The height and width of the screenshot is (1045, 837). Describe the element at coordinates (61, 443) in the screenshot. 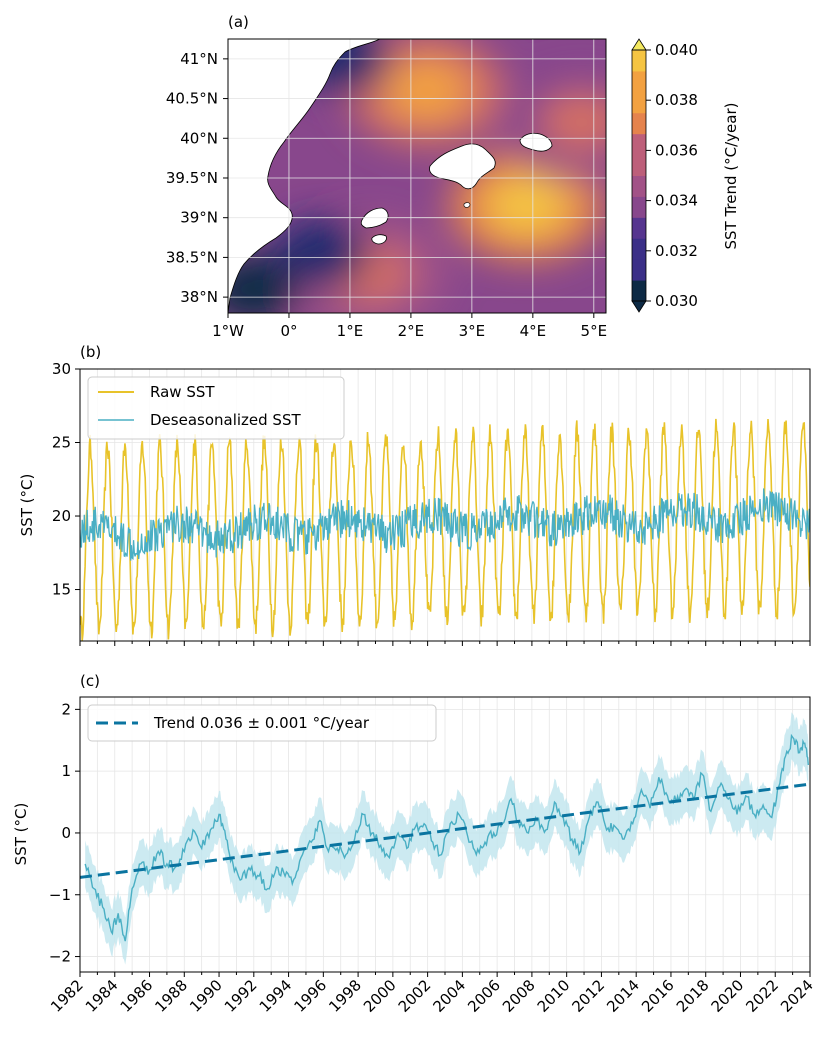

I see `panel-b-ytick-label: 25` at that location.